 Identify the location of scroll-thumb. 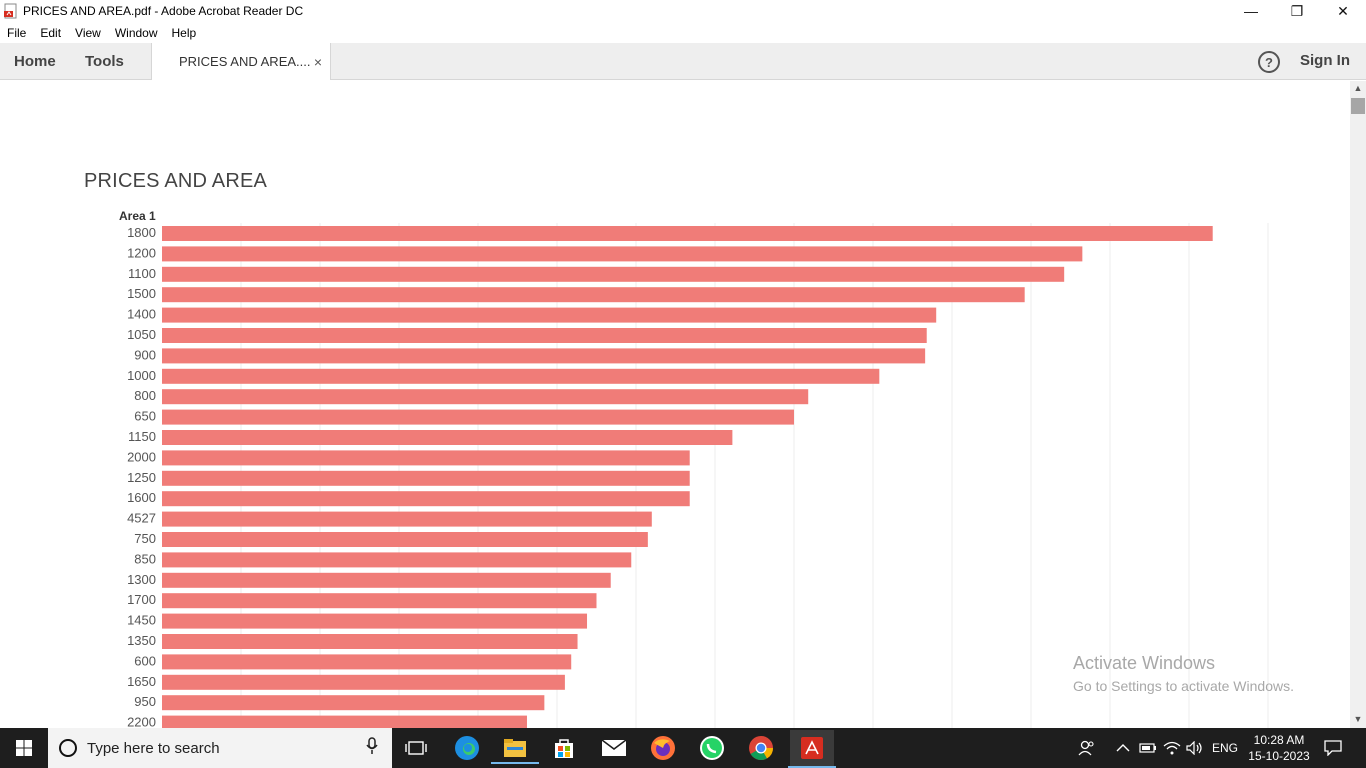
(1358, 106).